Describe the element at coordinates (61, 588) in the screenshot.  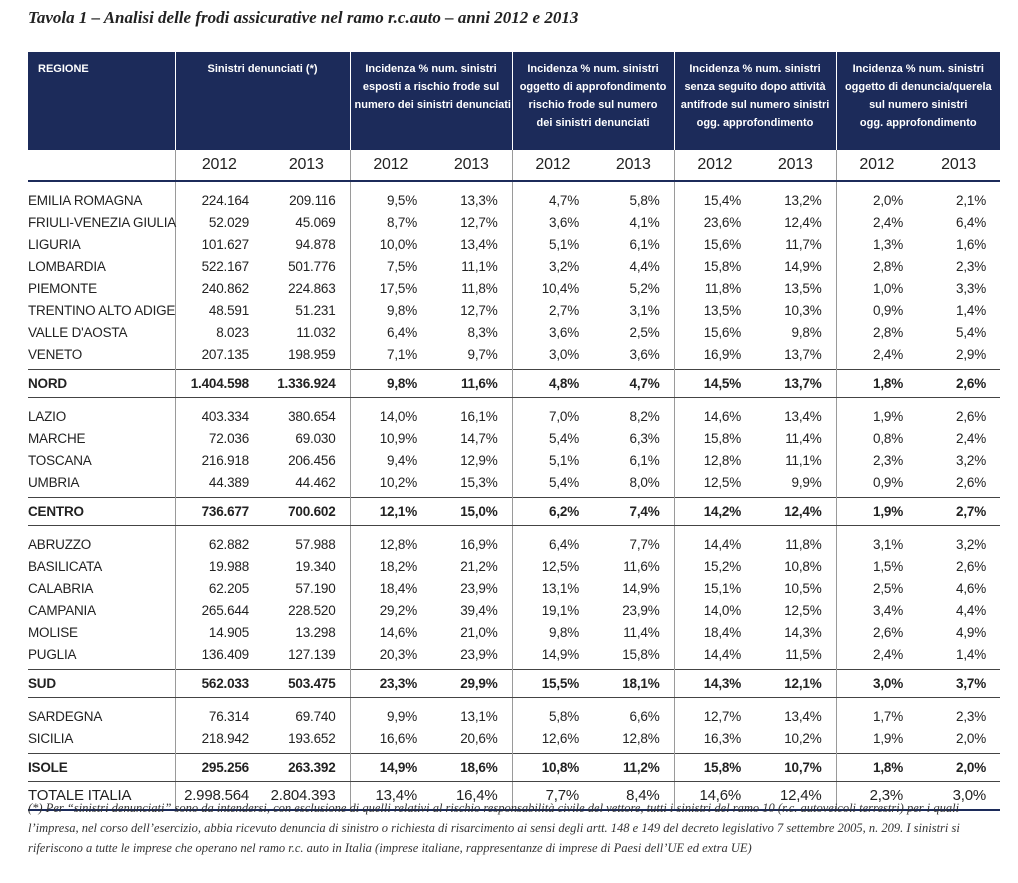
I see `region-name: CALABRIA` at that location.